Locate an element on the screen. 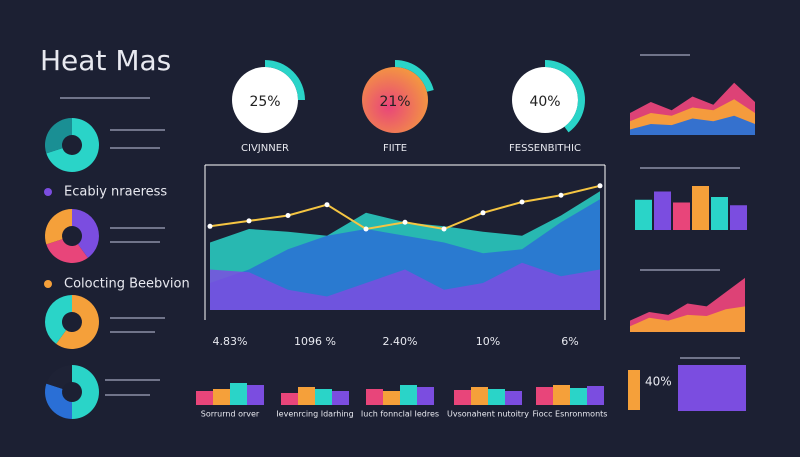  section-title: Colocting Beebvion is located at coordinates (127, 284).